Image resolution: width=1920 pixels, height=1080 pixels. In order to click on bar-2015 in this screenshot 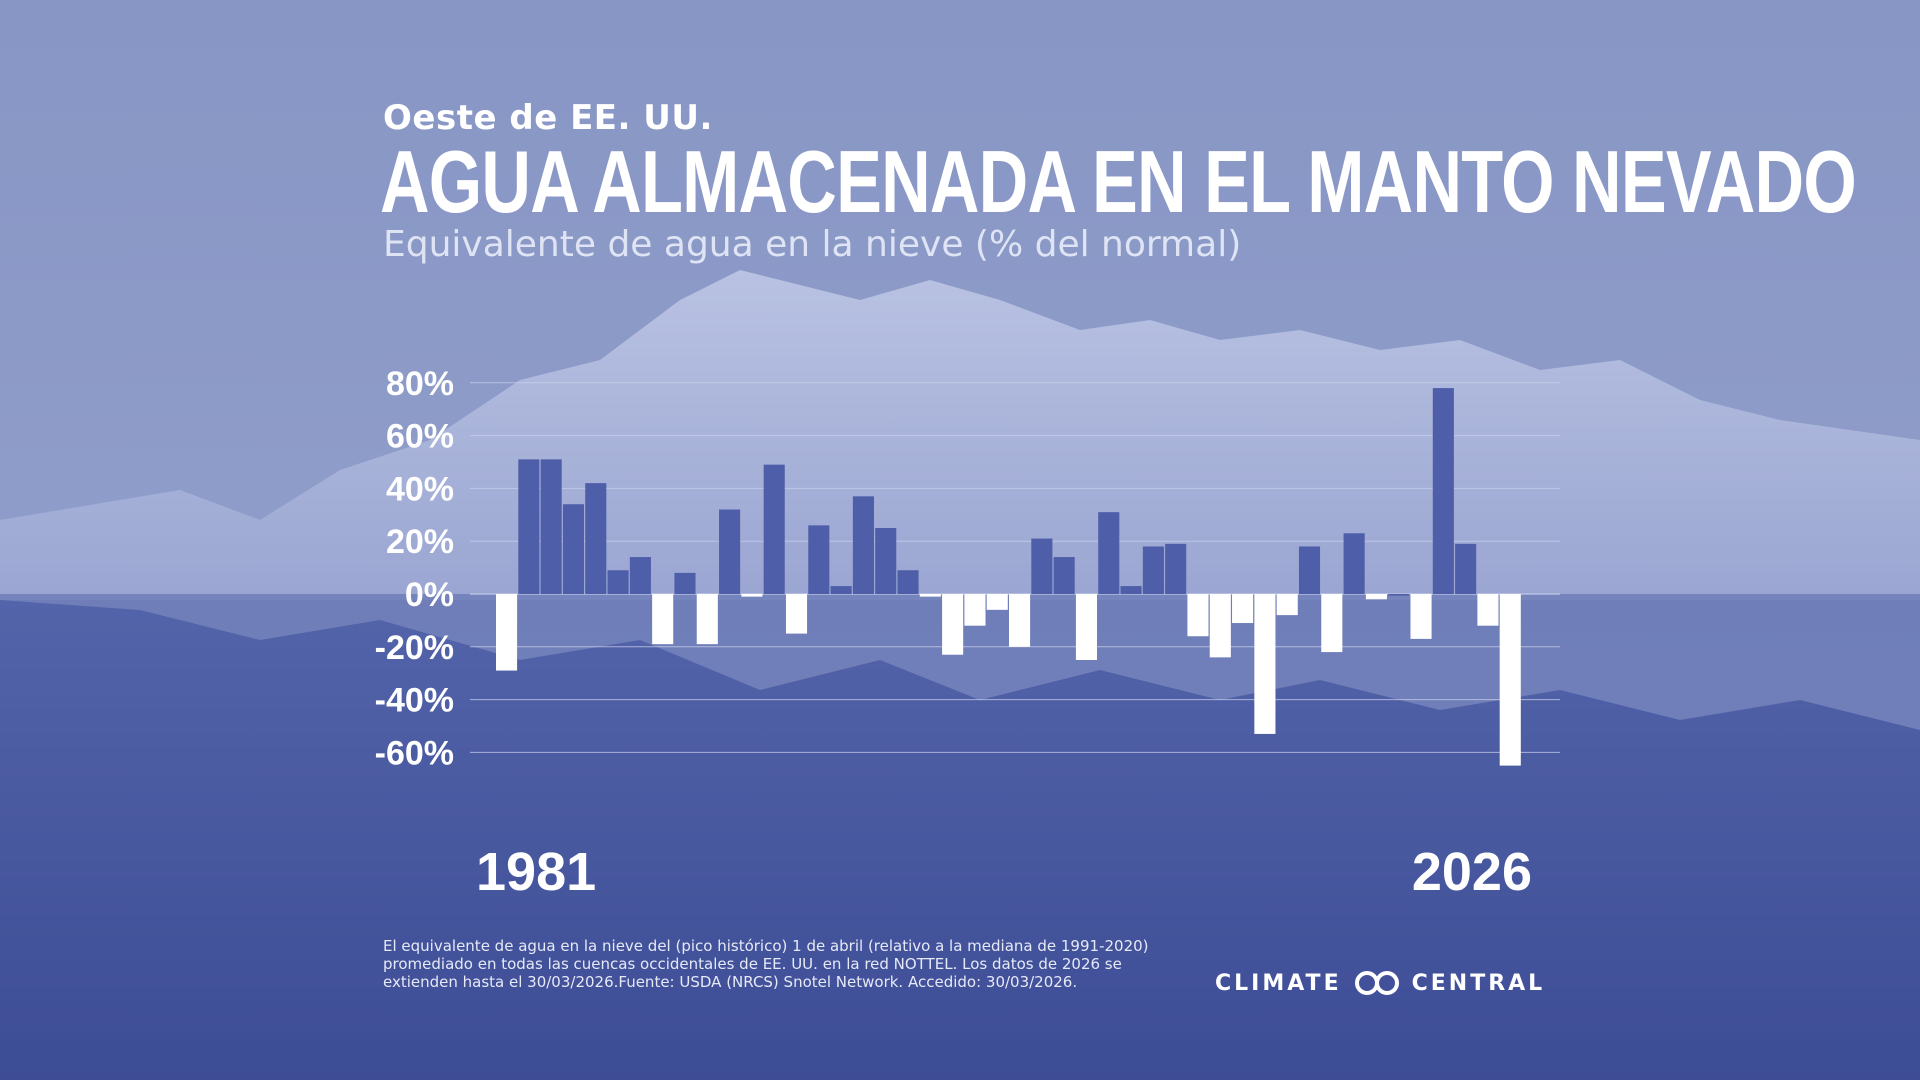, I will do `click(1265, 664)`.